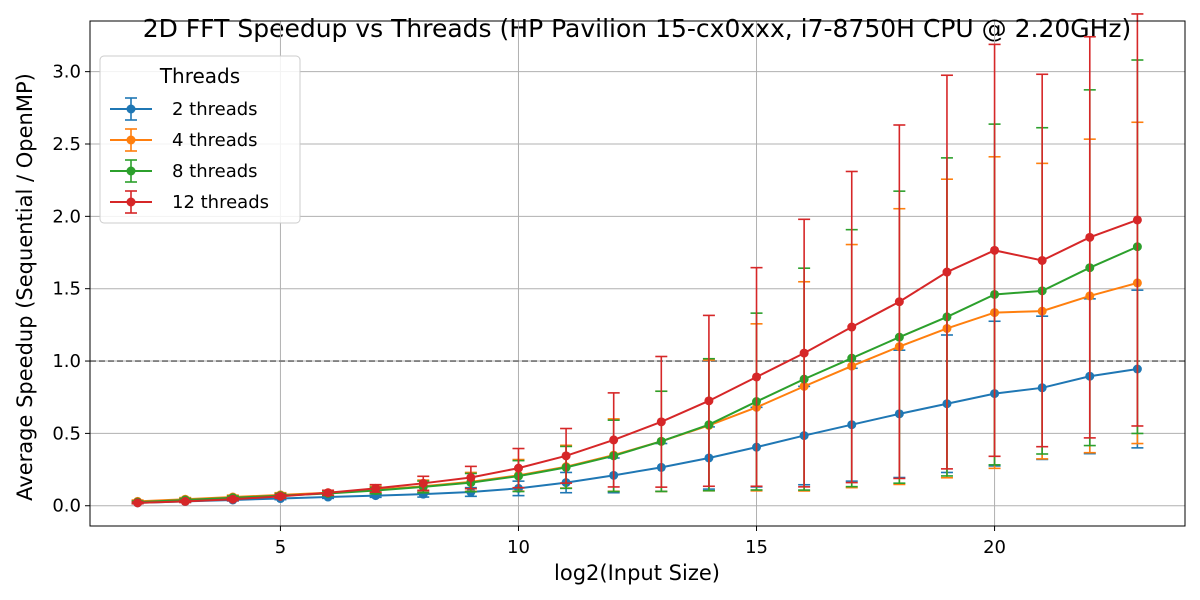  What do you see at coordinates (756, 547) in the screenshot?
I see `x-tick-label: 15` at bounding box center [756, 547].